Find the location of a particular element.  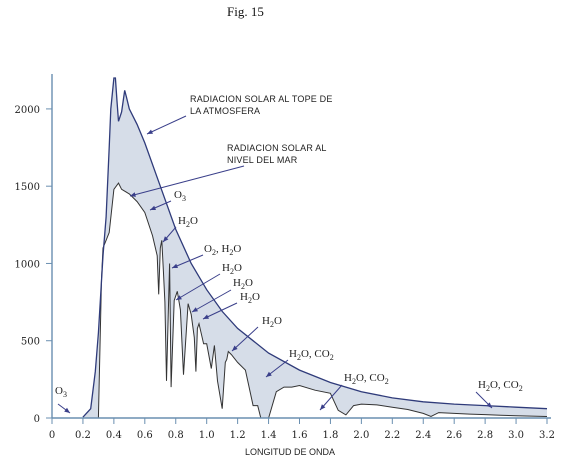

absorption-label: O2, H2O is located at coordinates (222, 250).